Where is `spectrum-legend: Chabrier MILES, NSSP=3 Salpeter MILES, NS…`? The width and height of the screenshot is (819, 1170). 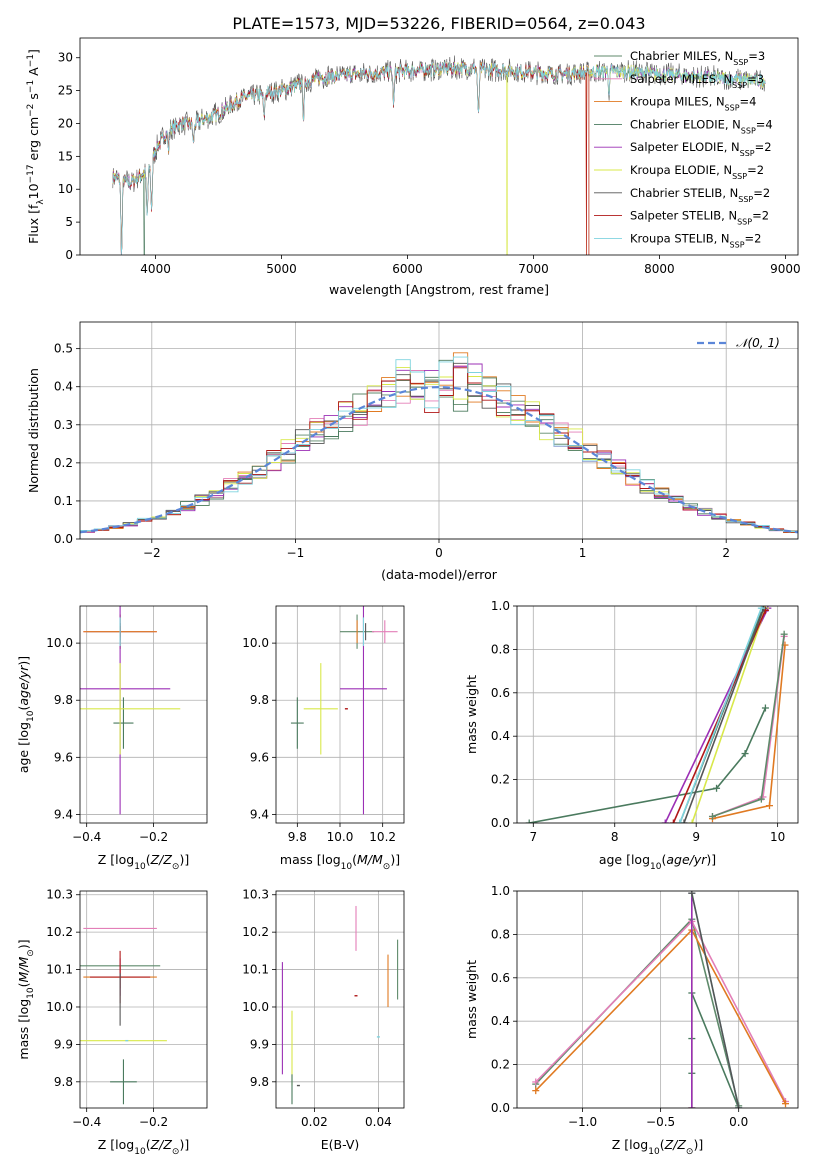 spectrum-legend: Chabrier MILES, NSSP=3 Salpeter MILES, NS… is located at coordinates (683, 149).